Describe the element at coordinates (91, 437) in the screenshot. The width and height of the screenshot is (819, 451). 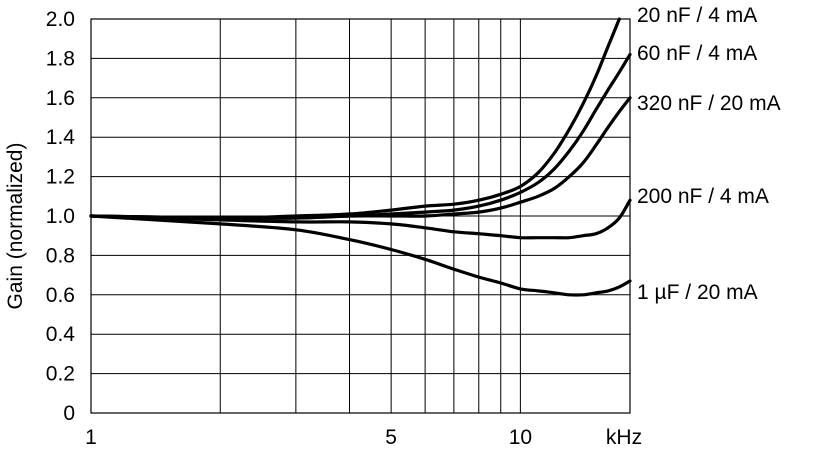
I see `x-tick-label: 1` at that location.